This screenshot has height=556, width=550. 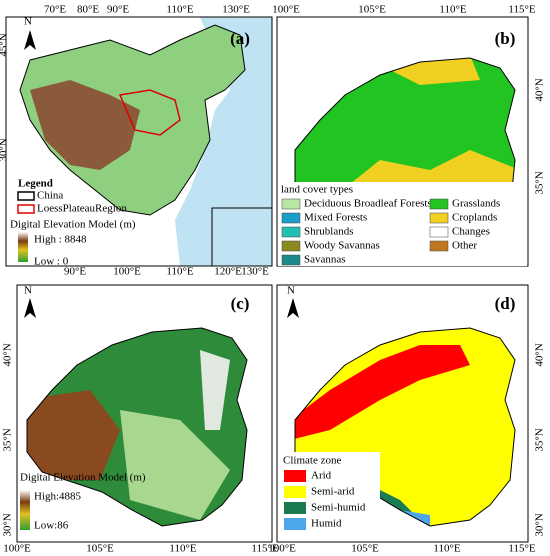 What do you see at coordinates (317, 190) in the screenshot?
I see `legend-title: land cover types` at bounding box center [317, 190].